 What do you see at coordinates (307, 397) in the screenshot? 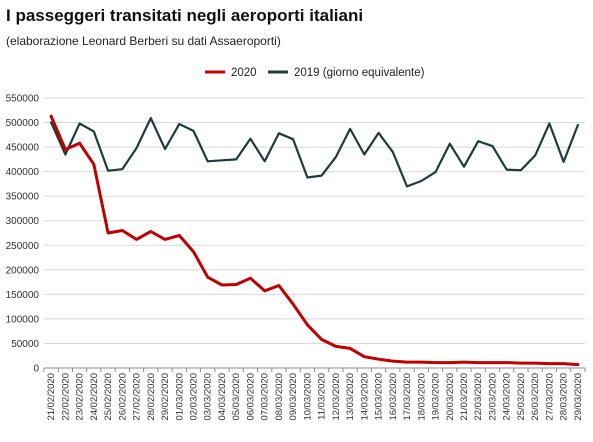
I see `x-tick-label: 10/03/2020` at bounding box center [307, 397].